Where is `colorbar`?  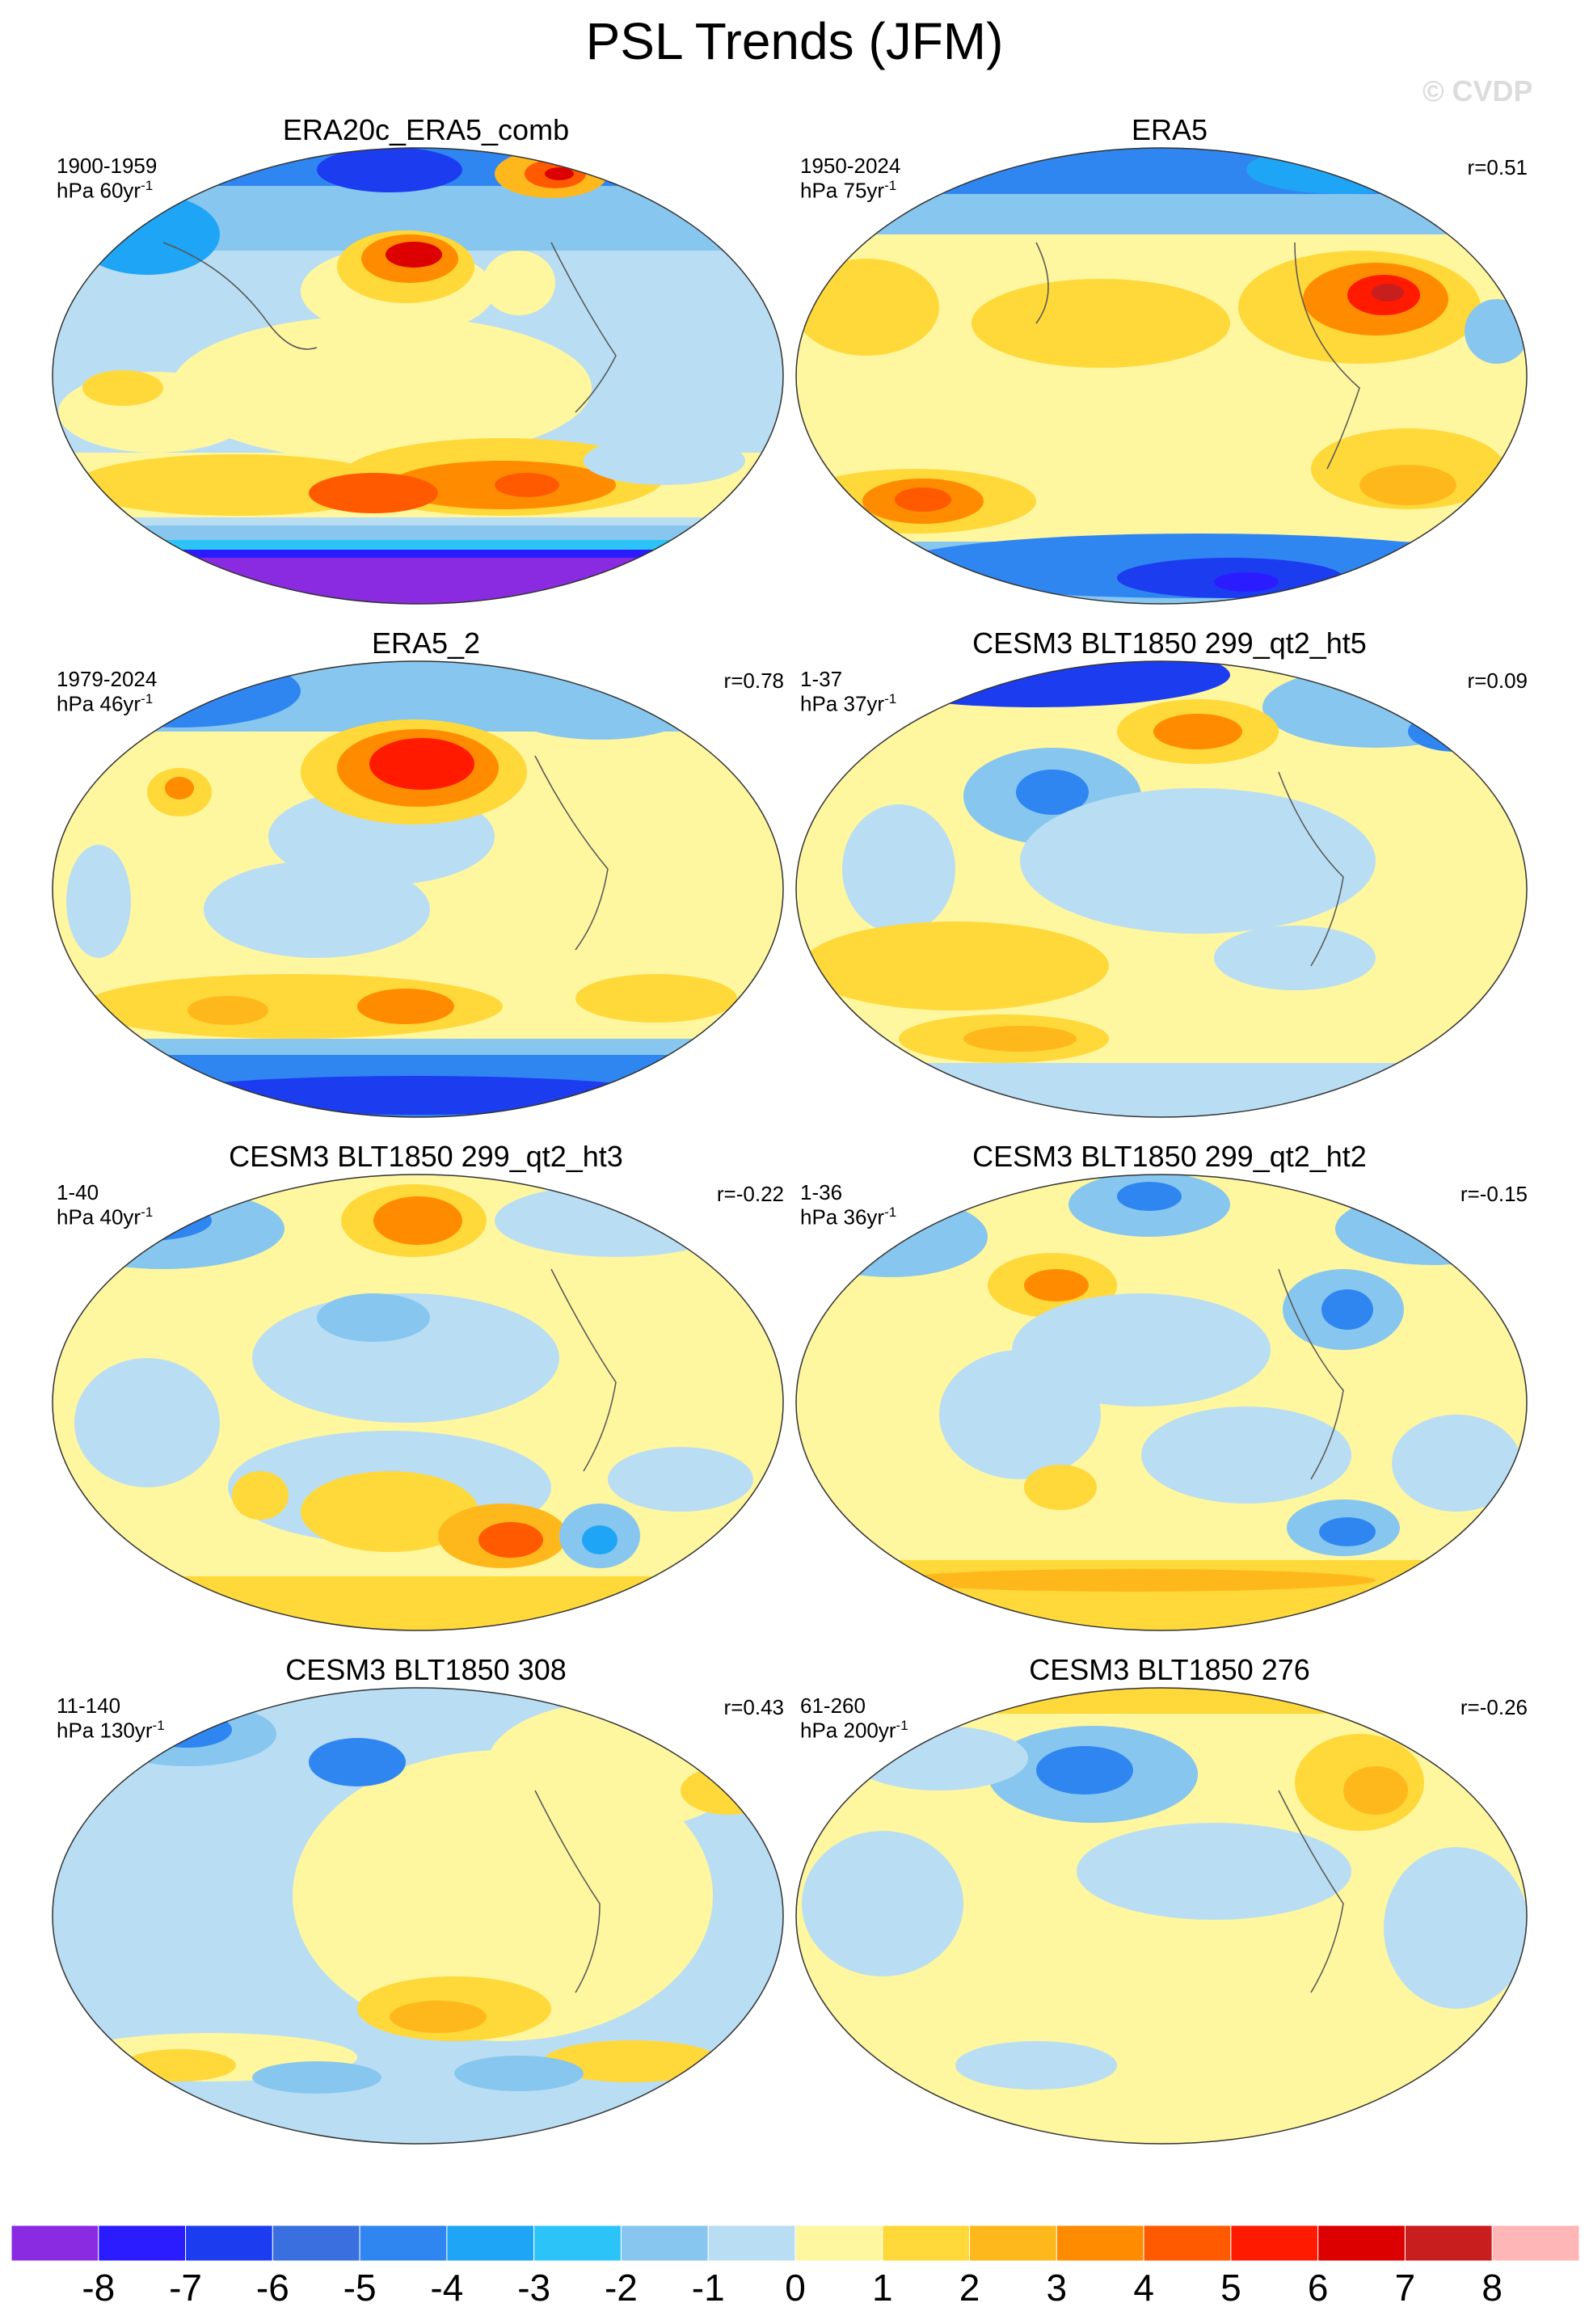 colorbar is located at coordinates (795, 2243).